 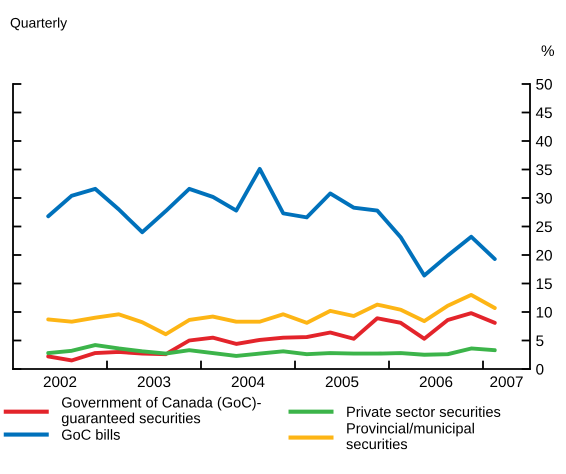 I want to click on legend-label: Private sector securities, so click(x=423, y=411).